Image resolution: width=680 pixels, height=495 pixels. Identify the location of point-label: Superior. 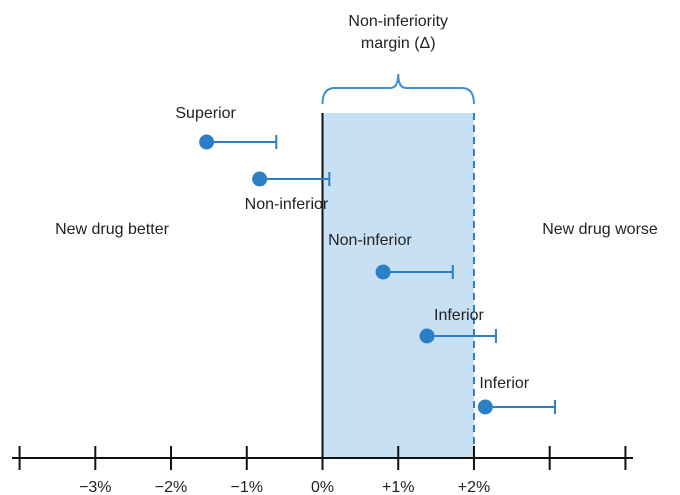
(205, 113).